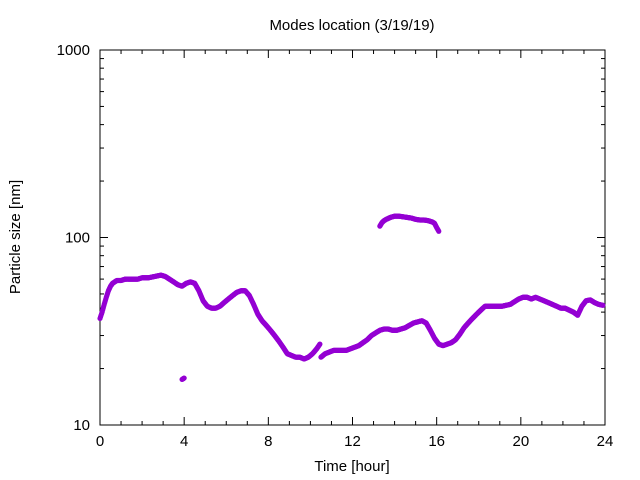 This screenshot has height=480, width=640. What do you see at coordinates (605, 441) in the screenshot?
I see `x-tick-label: 24` at bounding box center [605, 441].